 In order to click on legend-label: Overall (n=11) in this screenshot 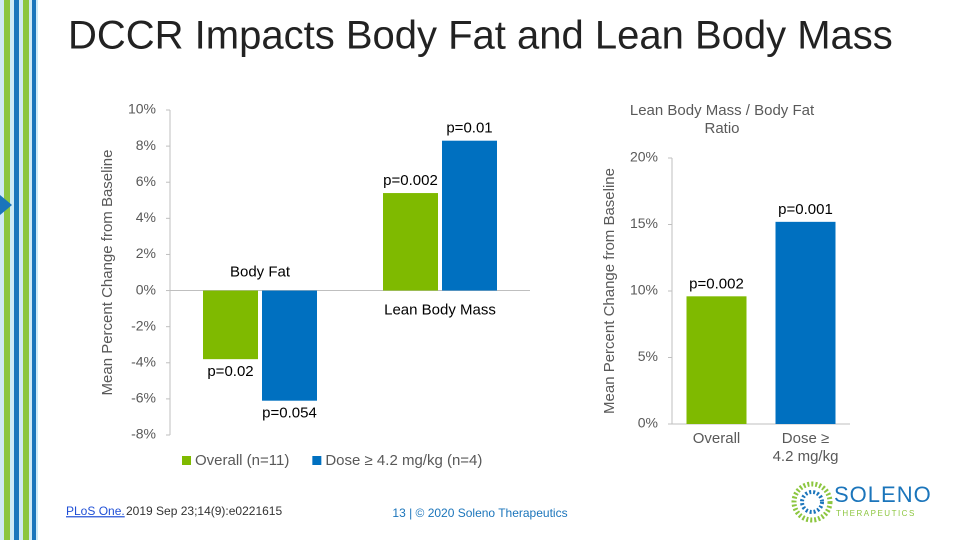, I will do `click(242, 460)`.